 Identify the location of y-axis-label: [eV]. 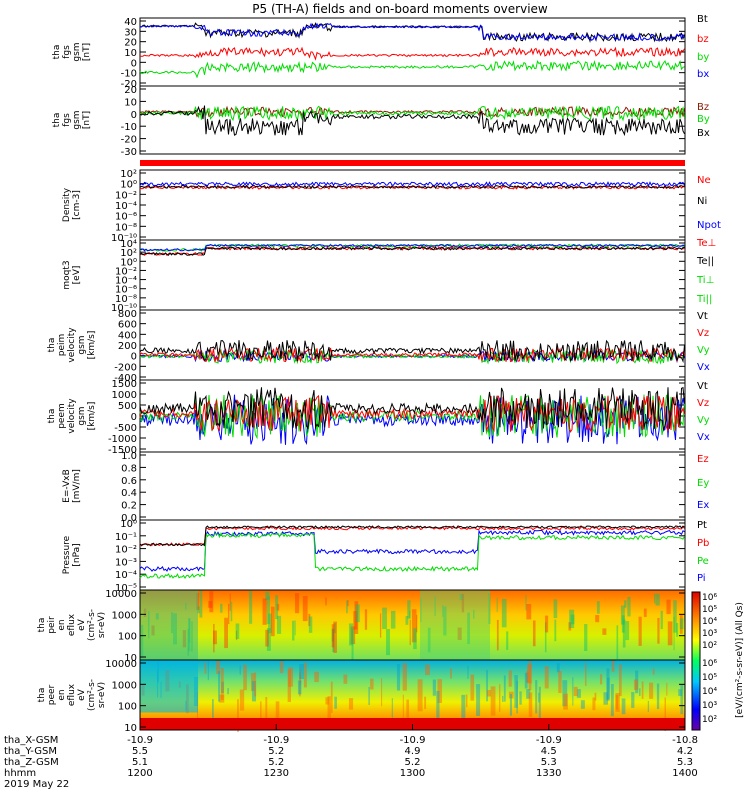
(77, 275).